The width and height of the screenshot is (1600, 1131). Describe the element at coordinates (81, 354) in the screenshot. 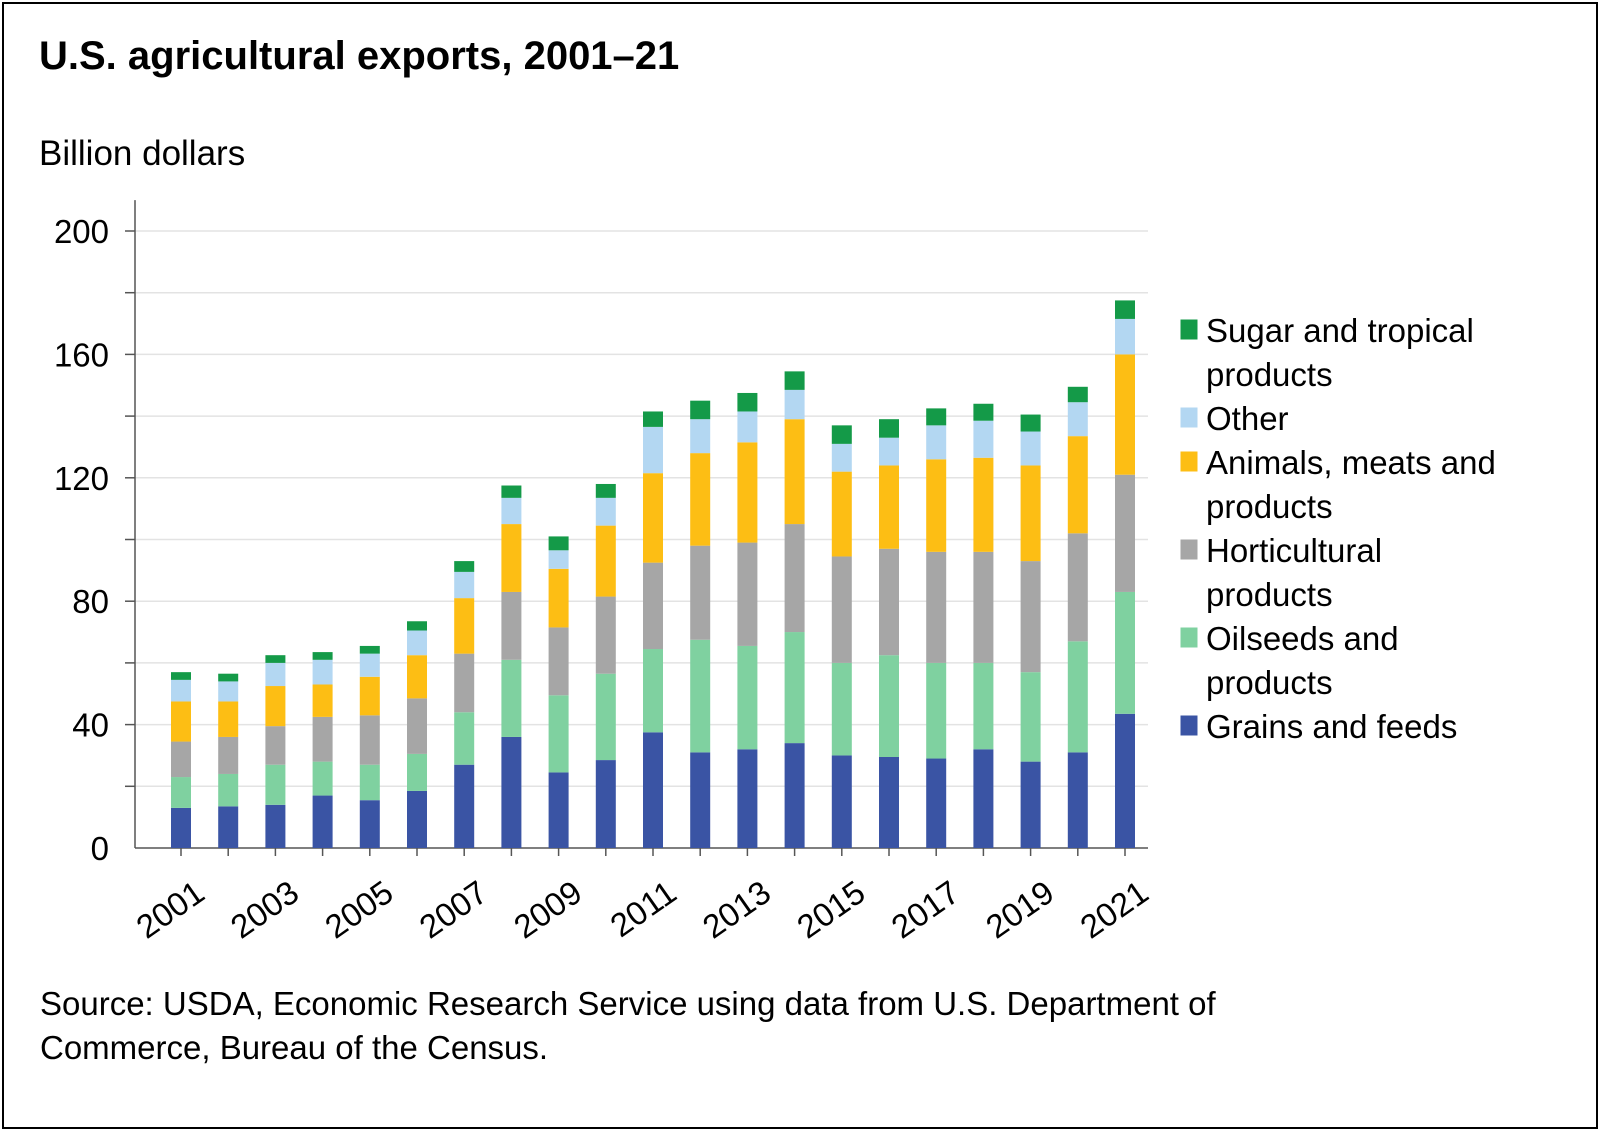

I see `y-tick-label: 160` at that location.